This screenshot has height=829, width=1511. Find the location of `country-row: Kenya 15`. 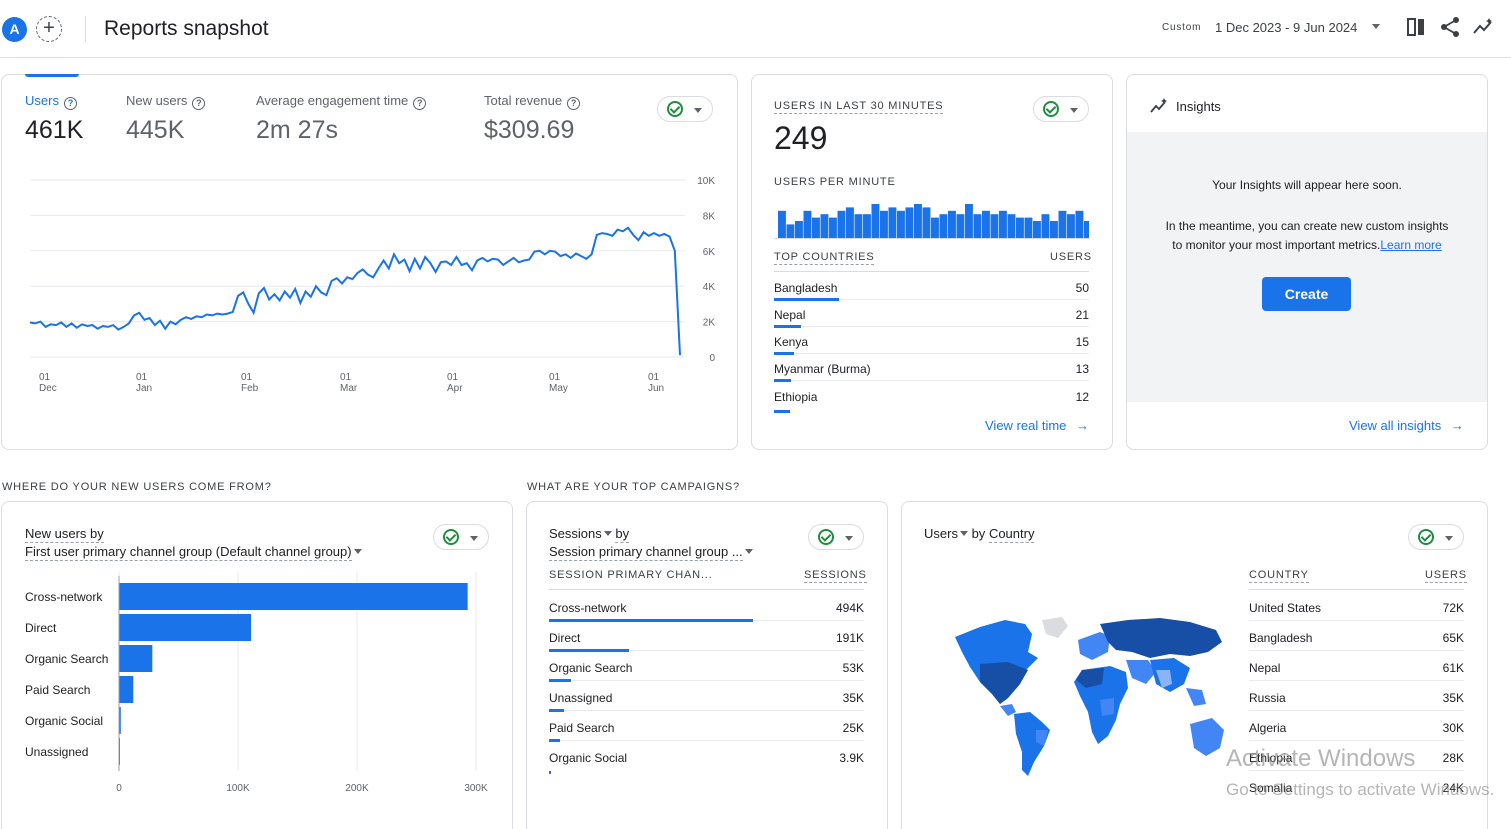

country-row: Kenya 15 is located at coordinates (931, 341).